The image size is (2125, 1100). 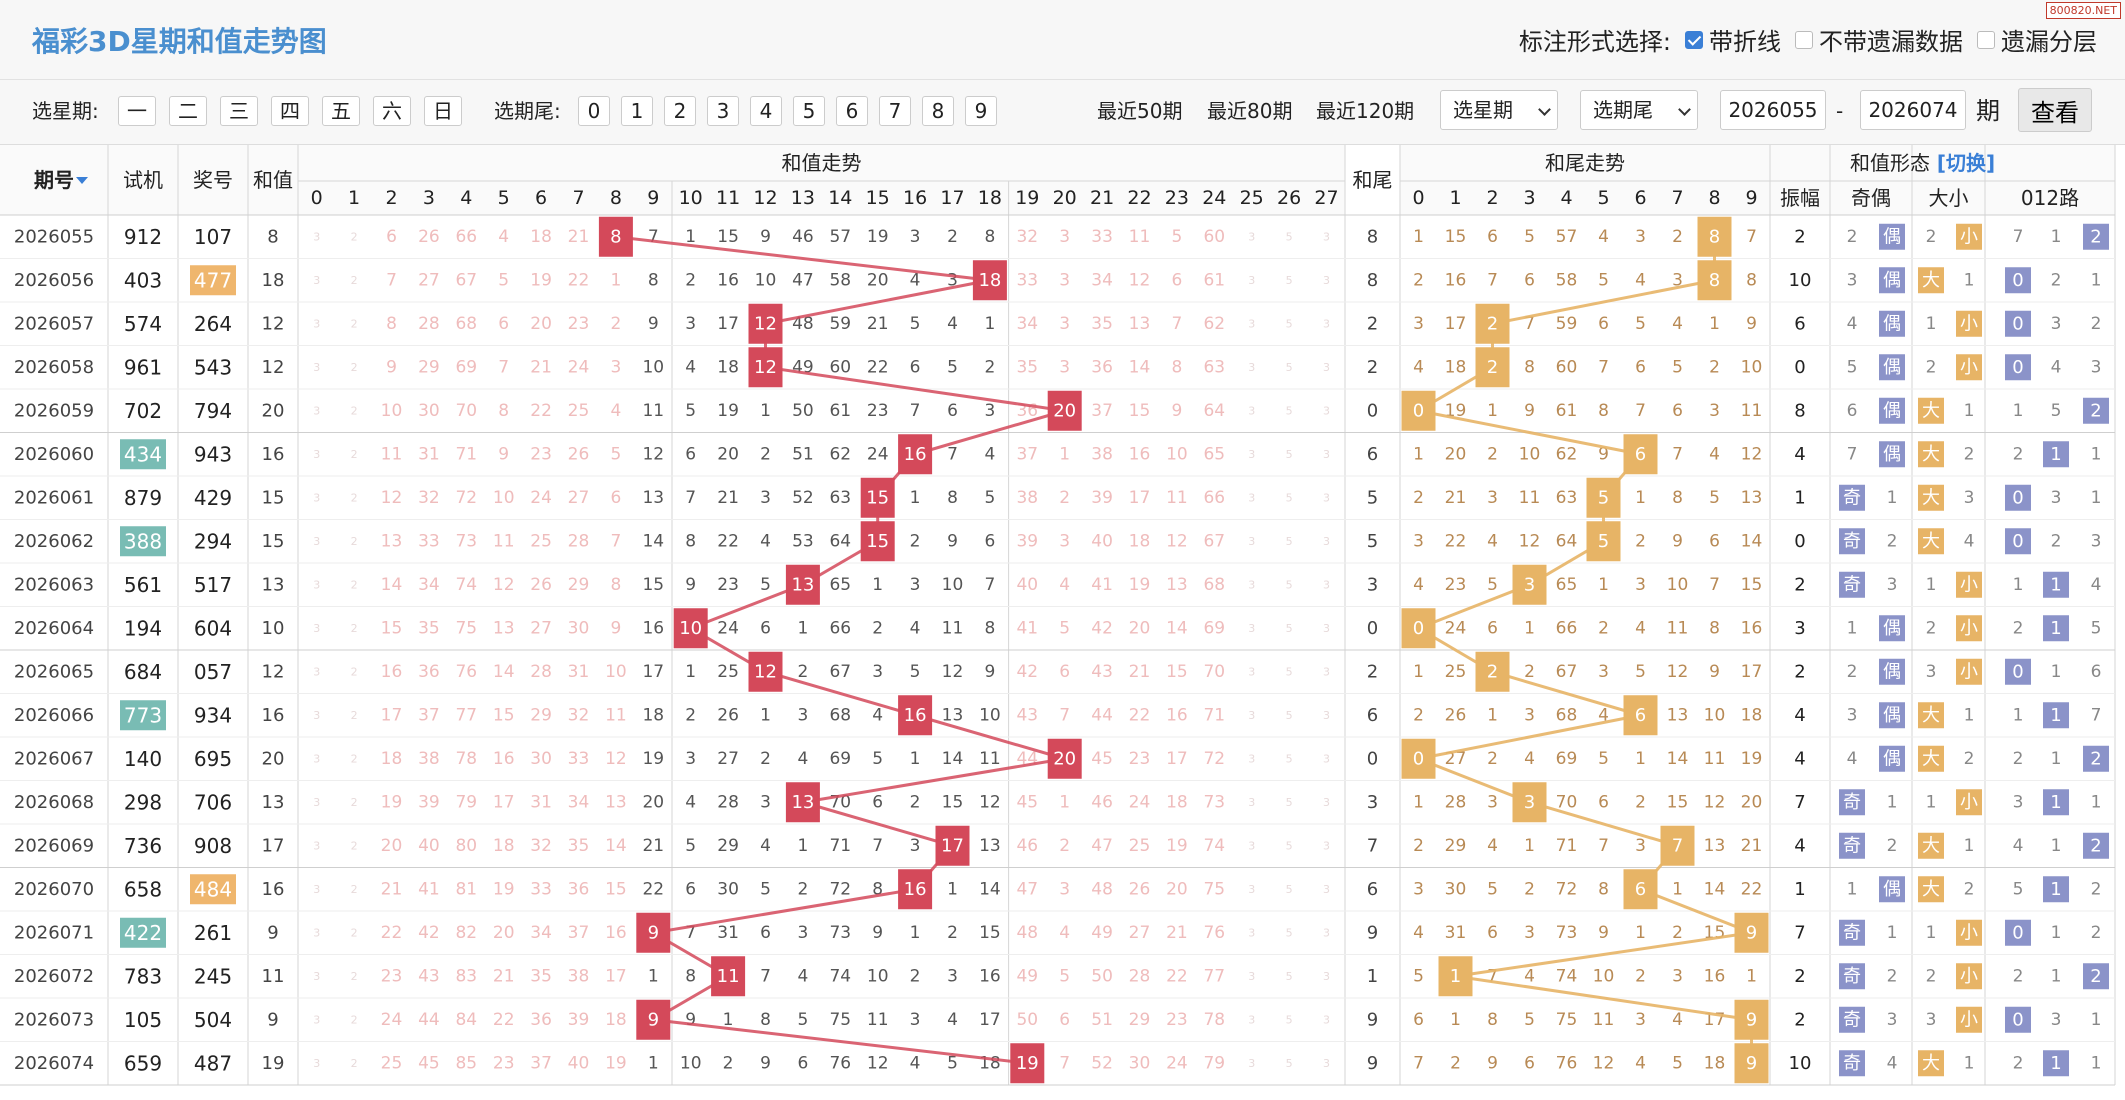 What do you see at coordinates (1931, 280) in the screenshot?
I see `big-label: 大` at bounding box center [1931, 280].